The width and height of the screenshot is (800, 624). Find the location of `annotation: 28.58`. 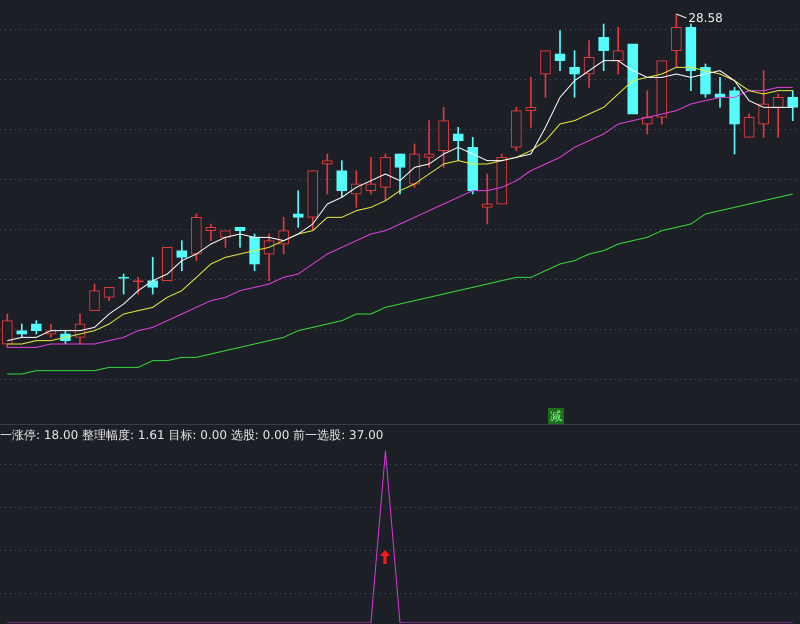

annotation: 28.58 is located at coordinates (705, 18).